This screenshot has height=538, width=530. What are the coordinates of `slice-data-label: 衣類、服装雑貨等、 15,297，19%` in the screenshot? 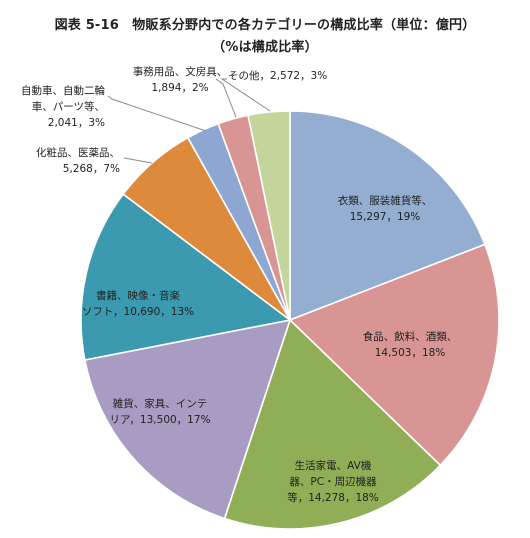 It's located at (385, 208).